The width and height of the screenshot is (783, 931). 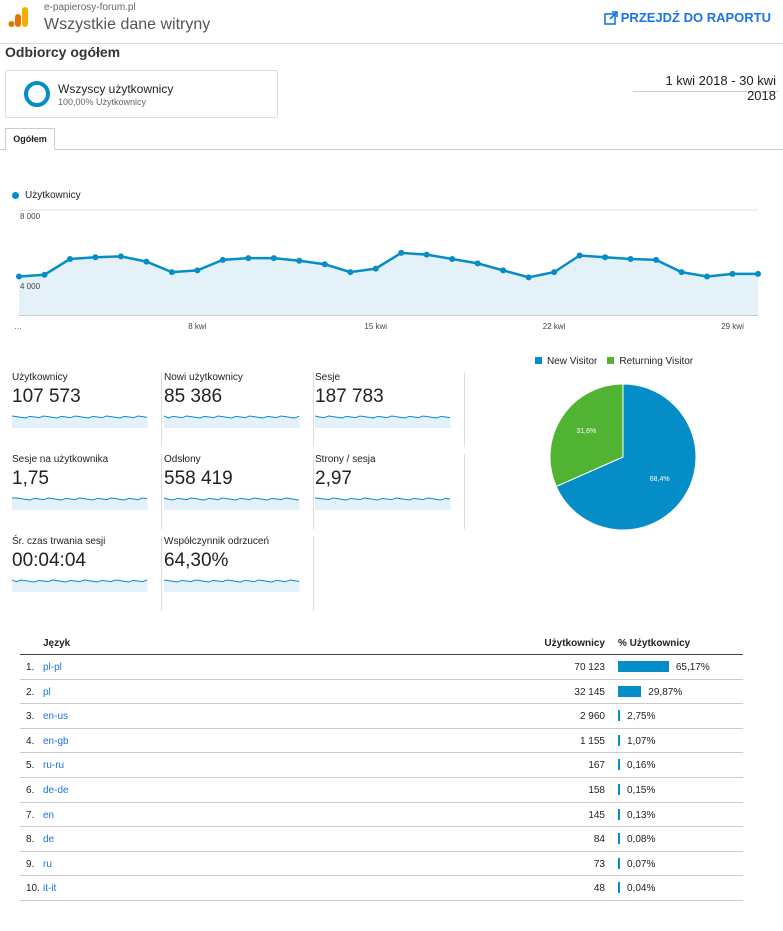 I want to click on table-row: 2. pl 32 145 29,87%, so click(x=381, y=692).